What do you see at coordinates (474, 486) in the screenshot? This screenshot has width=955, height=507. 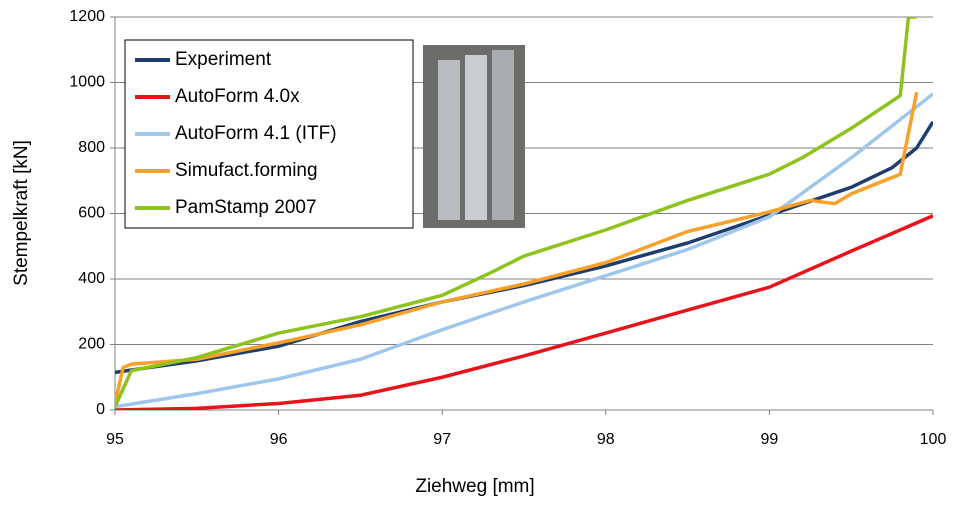 I see `x-axis-label: Ziehweg [mm]` at bounding box center [474, 486].